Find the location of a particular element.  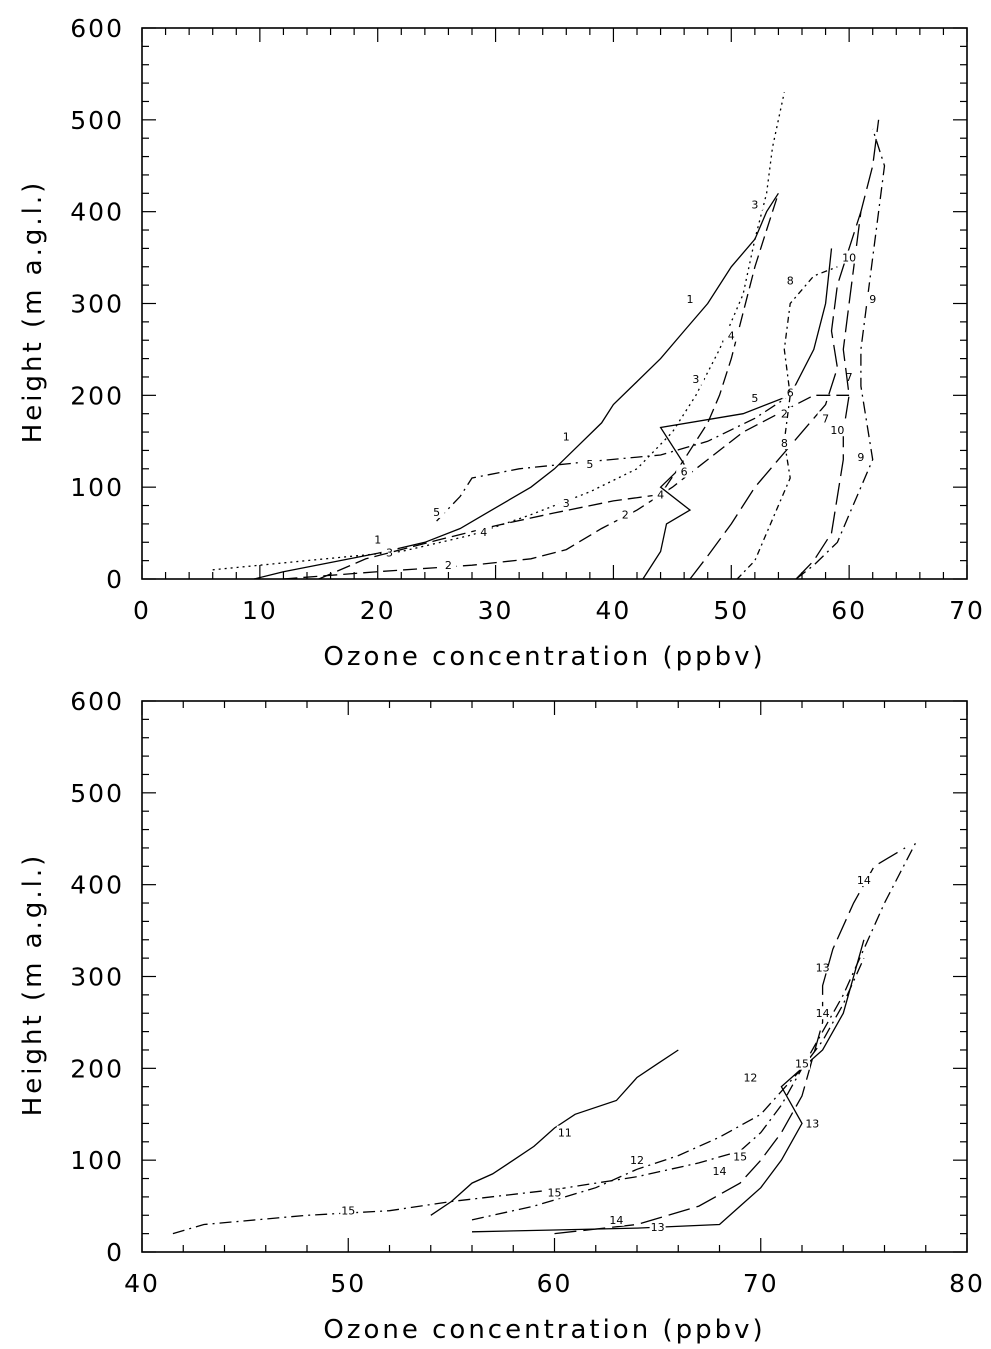

series-label-9: 9 is located at coordinates (860, 457).